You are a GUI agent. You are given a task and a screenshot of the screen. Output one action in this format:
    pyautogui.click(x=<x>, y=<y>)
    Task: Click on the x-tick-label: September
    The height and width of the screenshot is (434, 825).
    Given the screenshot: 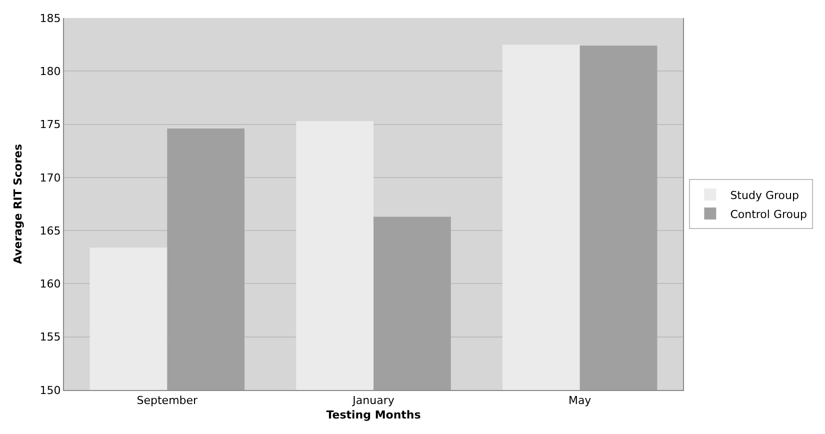 What is the action you would take?
    pyautogui.click(x=167, y=401)
    